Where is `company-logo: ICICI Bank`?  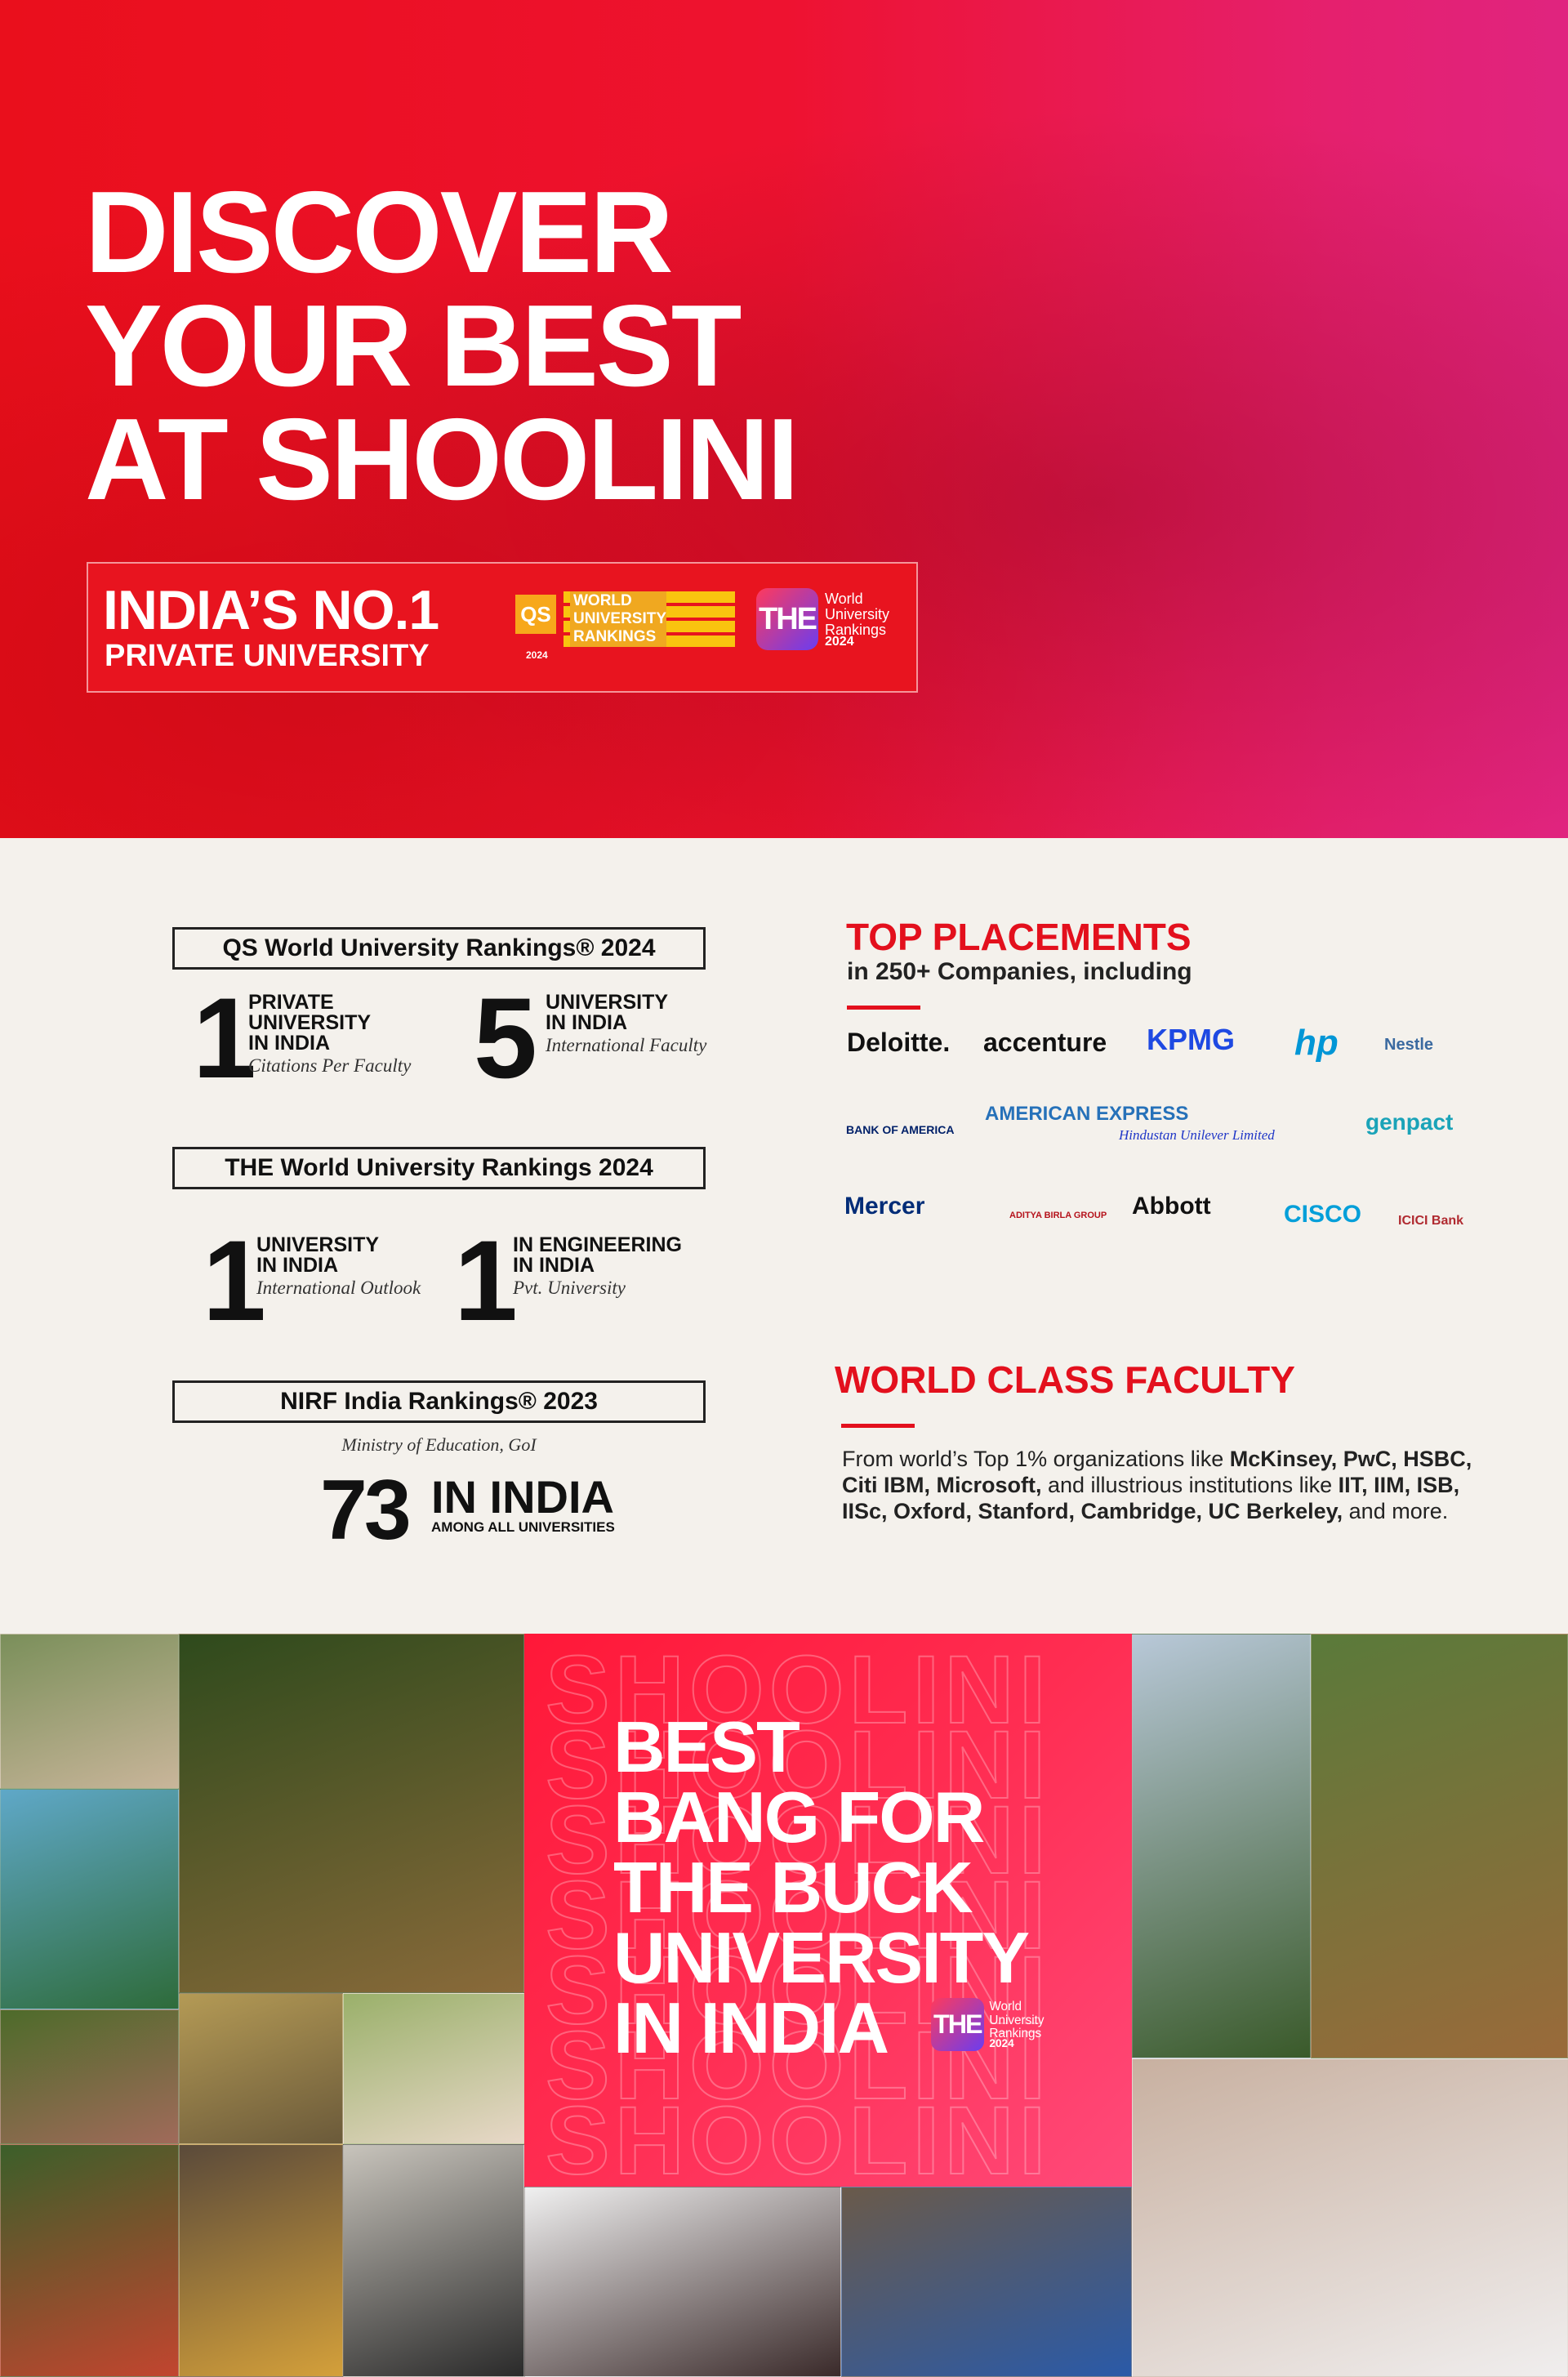
company-logo: ICICI Bank is located at coordinates (1431, 1221).